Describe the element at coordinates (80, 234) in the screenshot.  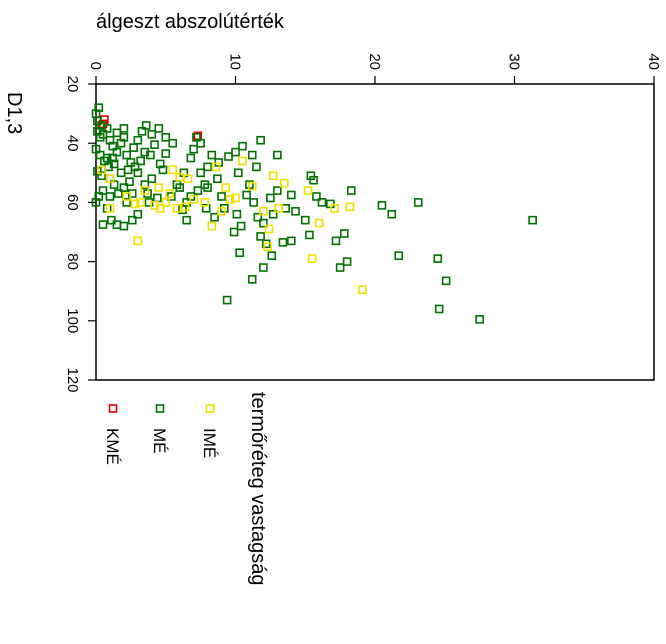
I see `y-axis-ticks: 20 40 60 80 100 120` at that location.